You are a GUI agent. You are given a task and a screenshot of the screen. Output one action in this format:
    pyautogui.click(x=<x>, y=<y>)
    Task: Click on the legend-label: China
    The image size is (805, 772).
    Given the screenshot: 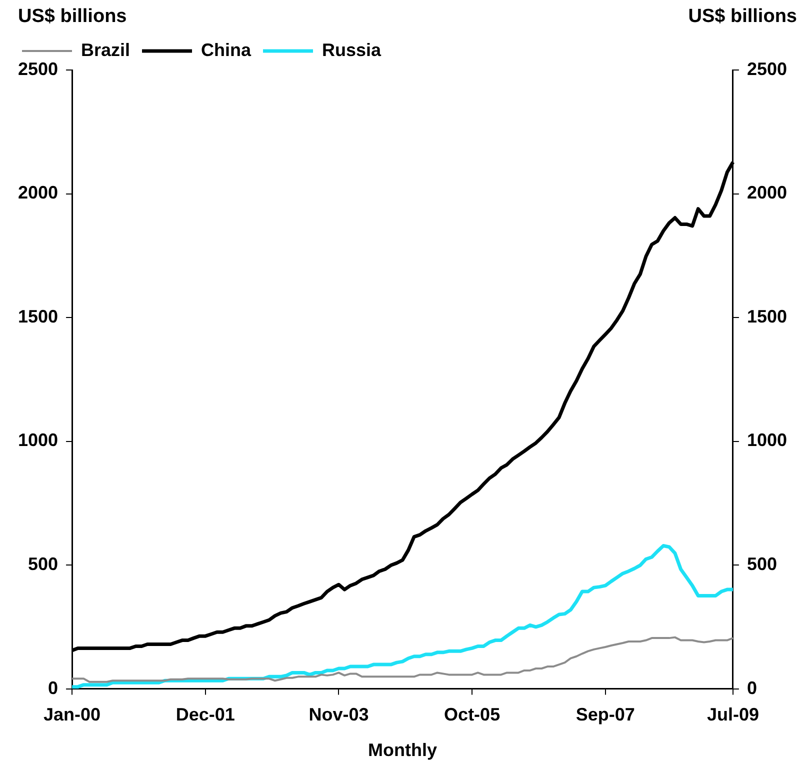 What is the action you would take?
    pyautogui.click(x=226, y=50)
    